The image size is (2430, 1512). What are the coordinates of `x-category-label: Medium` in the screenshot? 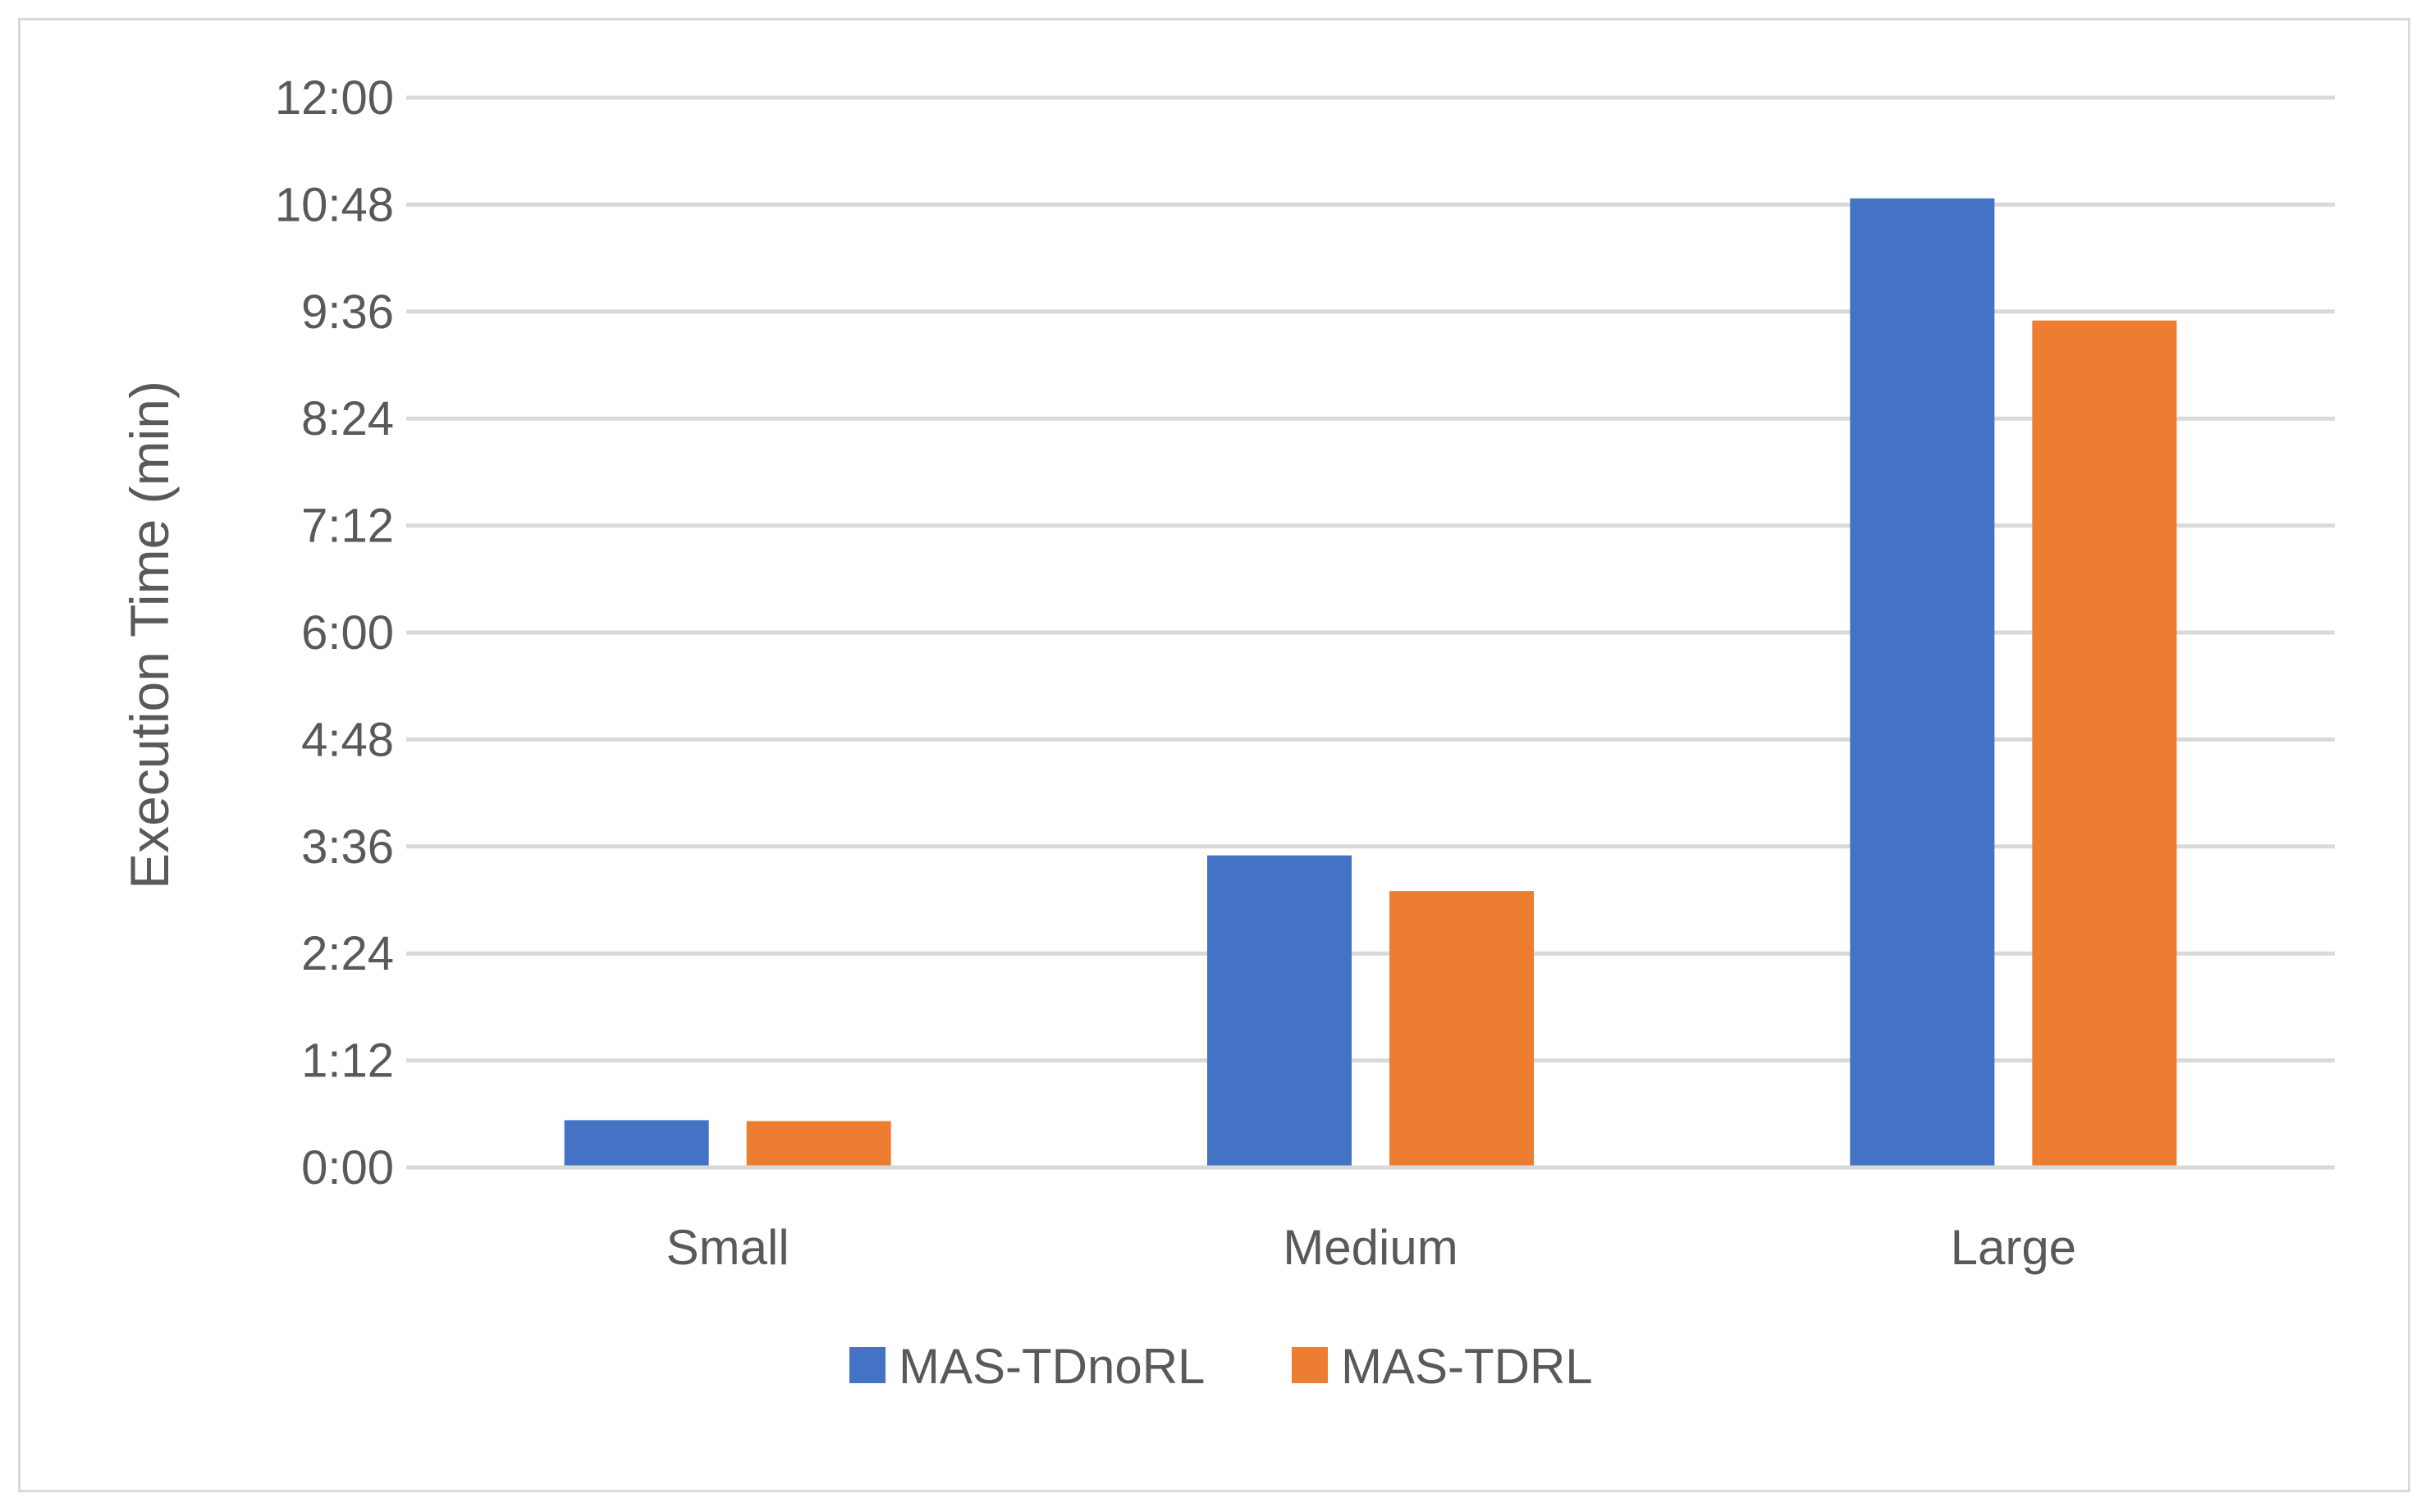 It's located at (1370, 1247).